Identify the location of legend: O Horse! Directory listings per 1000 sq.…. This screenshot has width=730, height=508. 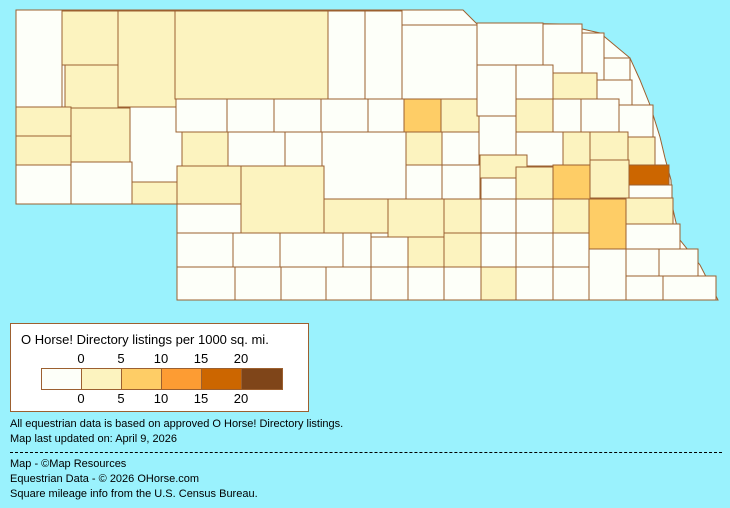
(159, 367).